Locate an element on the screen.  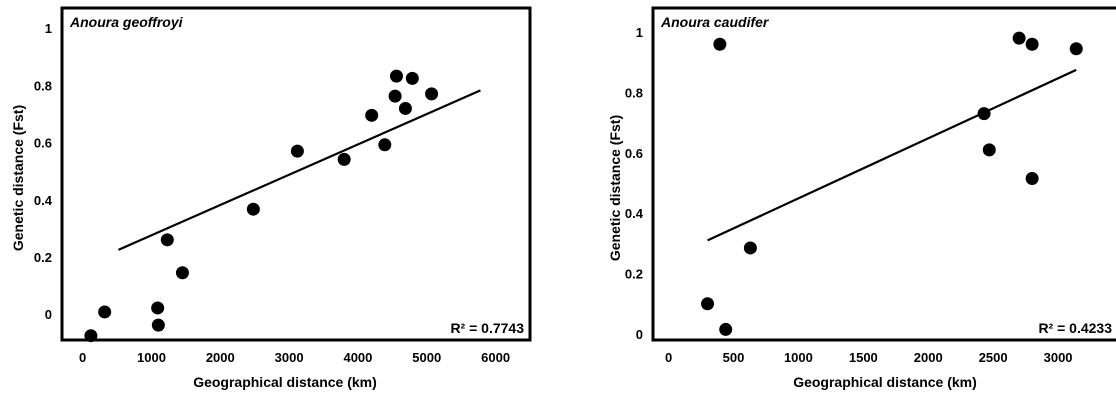
panel-title: Anoura caudifer is located at coordinates (715, 22).